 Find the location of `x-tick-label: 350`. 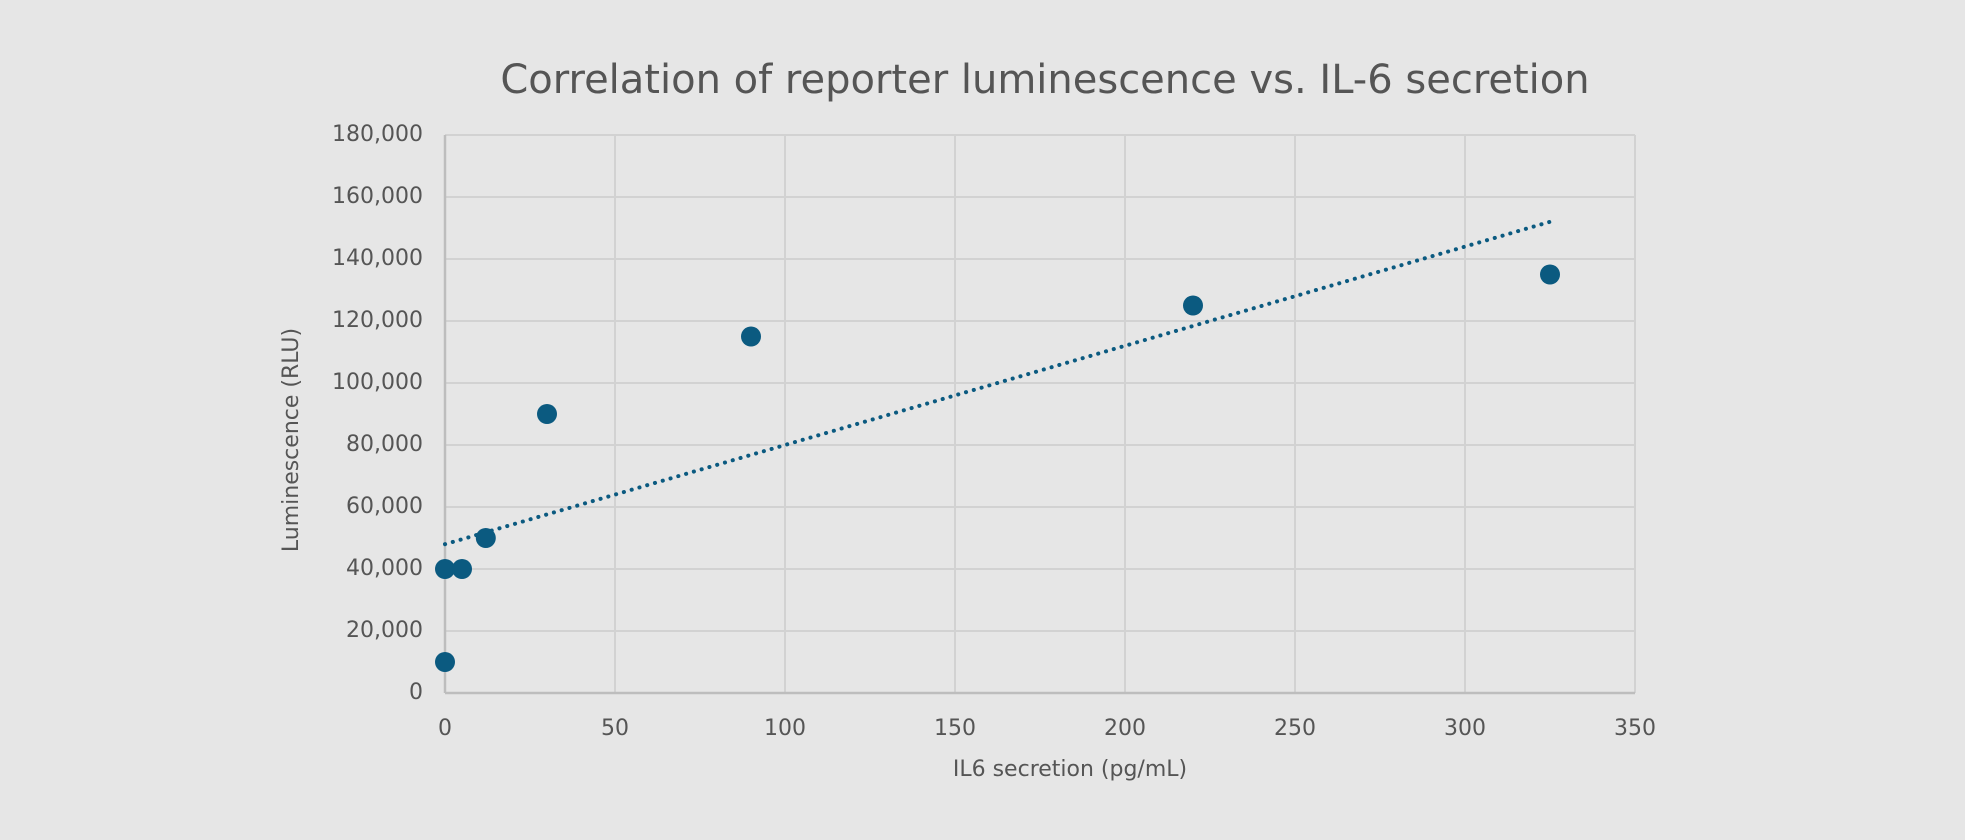

x-tick-label: 350 is located at coordinates (1635, 728).